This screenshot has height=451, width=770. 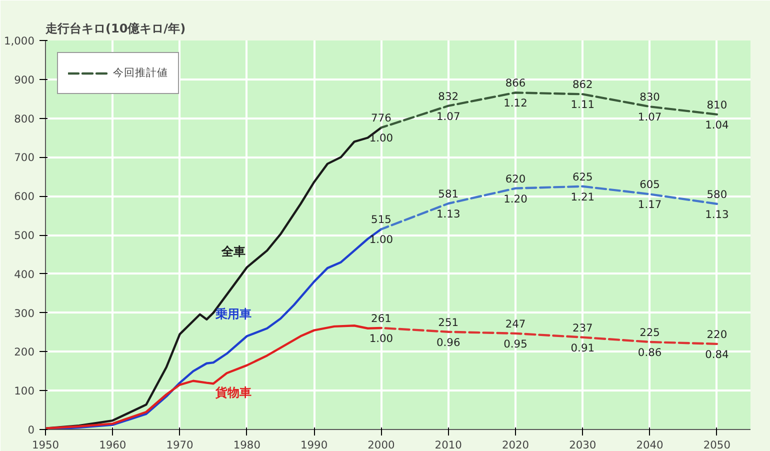 I want to click on data-label: 220, so click(x=717, y=334).